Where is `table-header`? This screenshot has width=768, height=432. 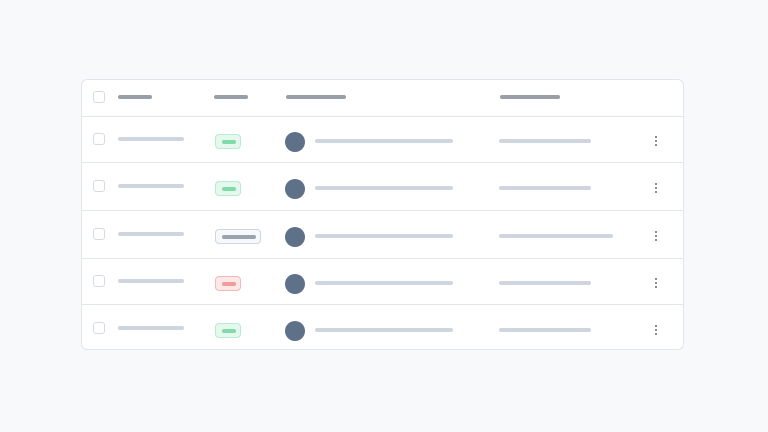 table-header is located at coordinates (382, 98).